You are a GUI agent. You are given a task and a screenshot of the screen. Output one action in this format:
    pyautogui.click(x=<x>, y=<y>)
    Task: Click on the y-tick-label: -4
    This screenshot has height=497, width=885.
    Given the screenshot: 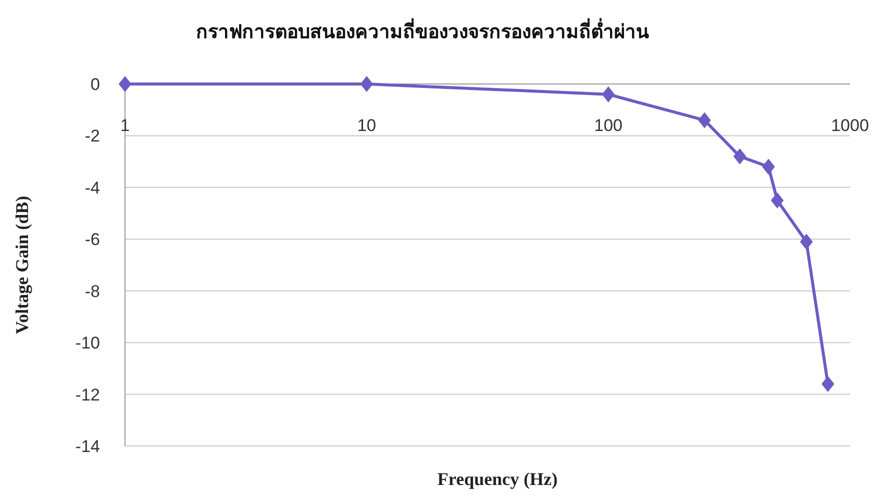 What is the action you would take?
    pyautogui.click(x=92, y=188)
    